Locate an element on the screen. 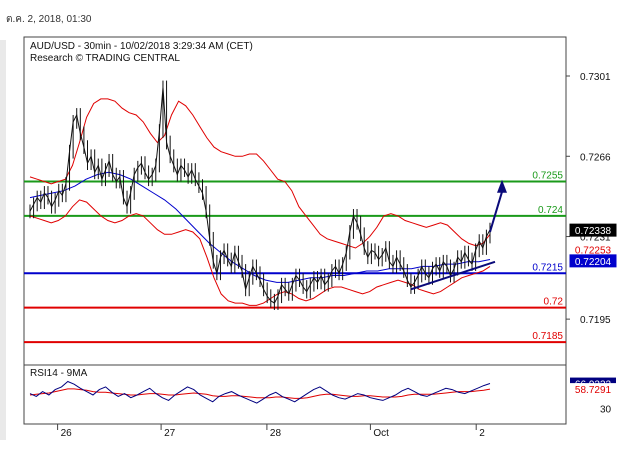 This screenshot has width=618, height=452. rsi-title: RSI14 - 9MA is located at coordinates (59, 373).